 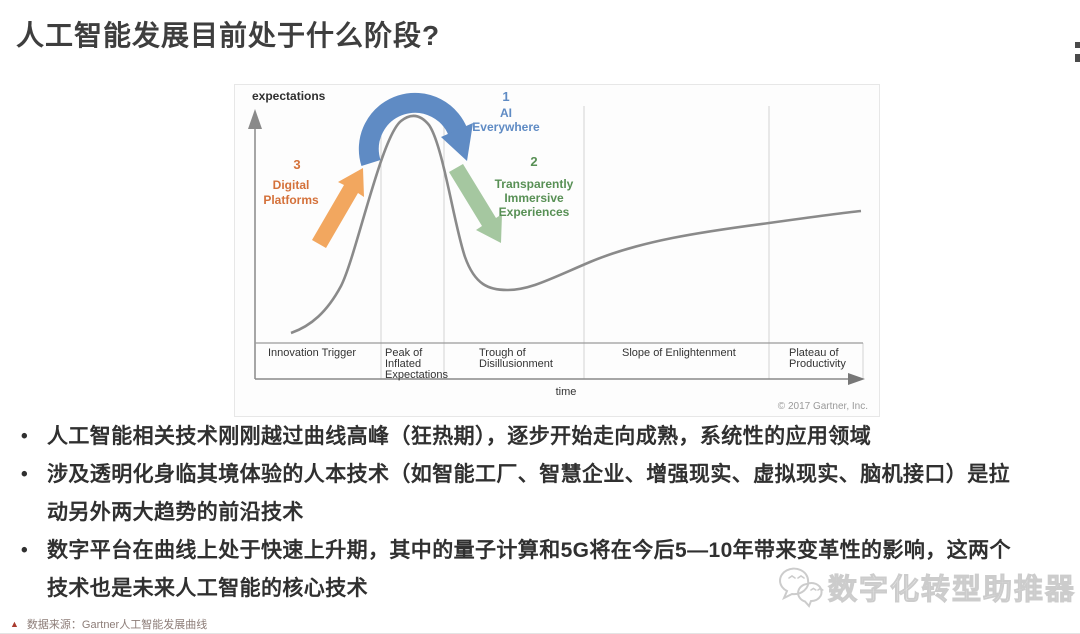 I want to click on annotation-ai-everywhere: 1 AI Everywhere, so click(x=506, y=111).